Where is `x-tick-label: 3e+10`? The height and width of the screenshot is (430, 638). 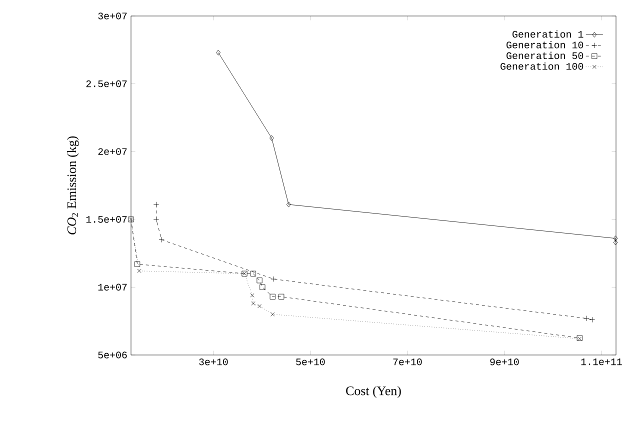 x-tick-label: 3e+10 is located at coordinates (213, 362).